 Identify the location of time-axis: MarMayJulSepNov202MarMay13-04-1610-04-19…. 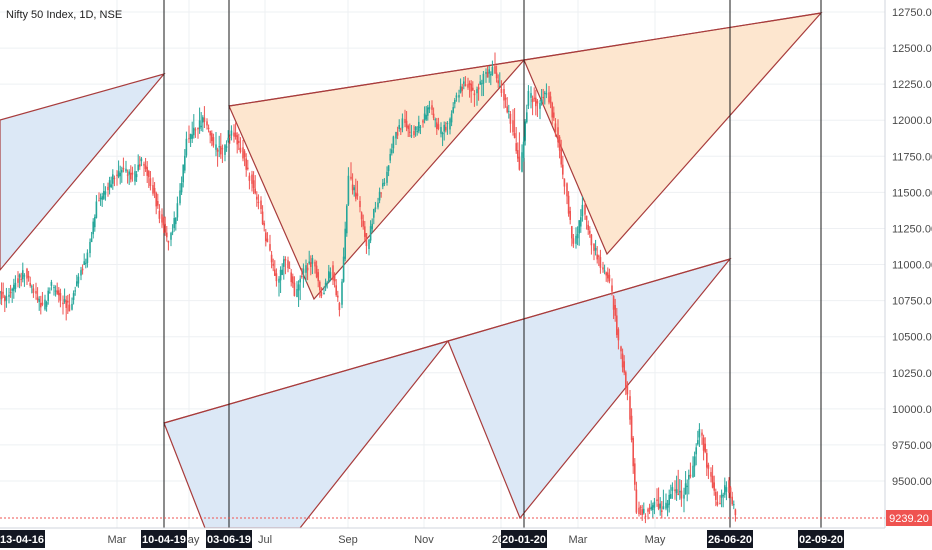
(422, 539).